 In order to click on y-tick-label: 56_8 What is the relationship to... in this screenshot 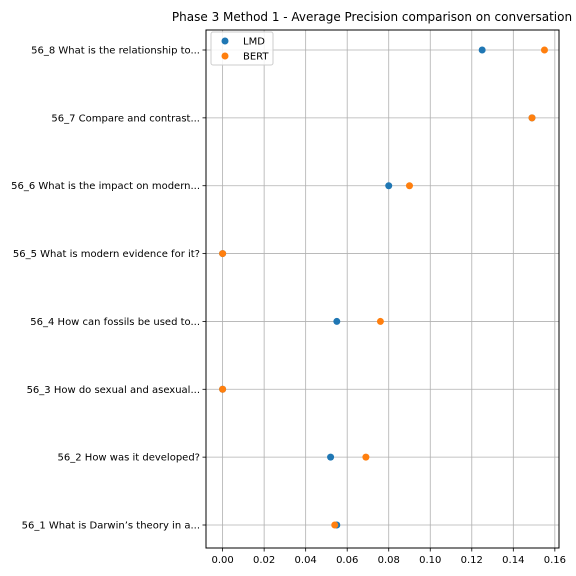, I will do `click(115, 51)`.